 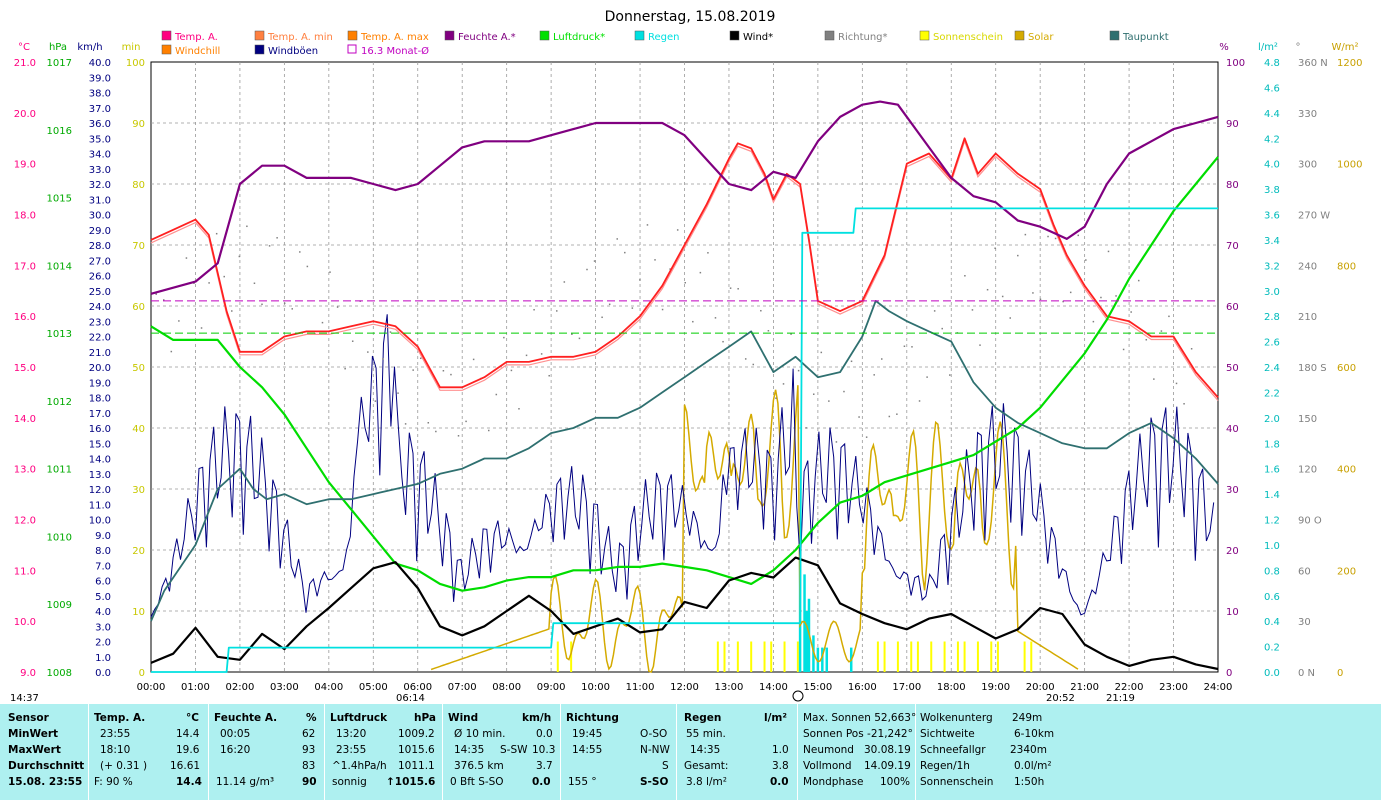 I want to click on solar-axis-tick: 600, so click(x=1346, y=368).